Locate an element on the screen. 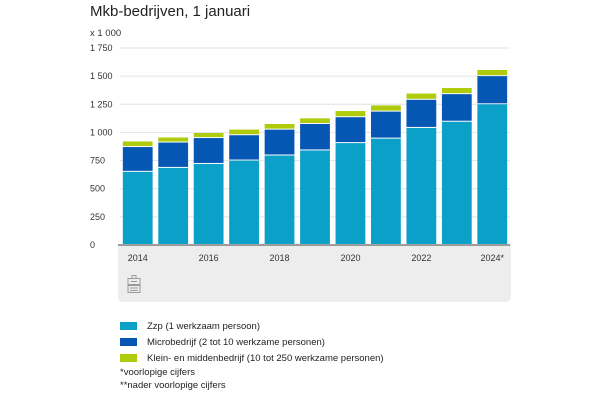 Image resolution: width=600 pixels, height=400 pixels. unit-label: x 1 000 is located at coordinates (106, 33).